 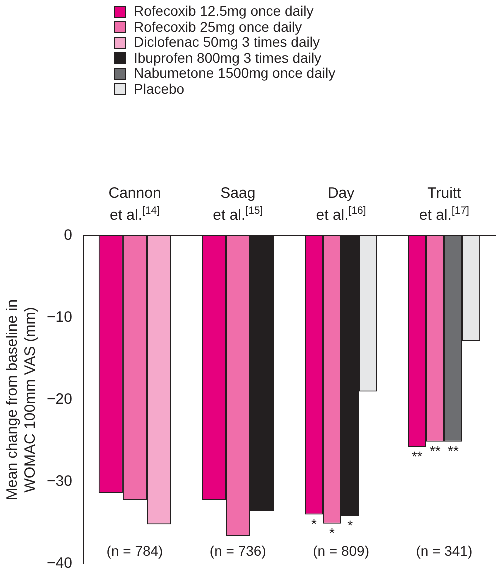 I want to click on y-tick-label: −40, so click(x=59, y=563).